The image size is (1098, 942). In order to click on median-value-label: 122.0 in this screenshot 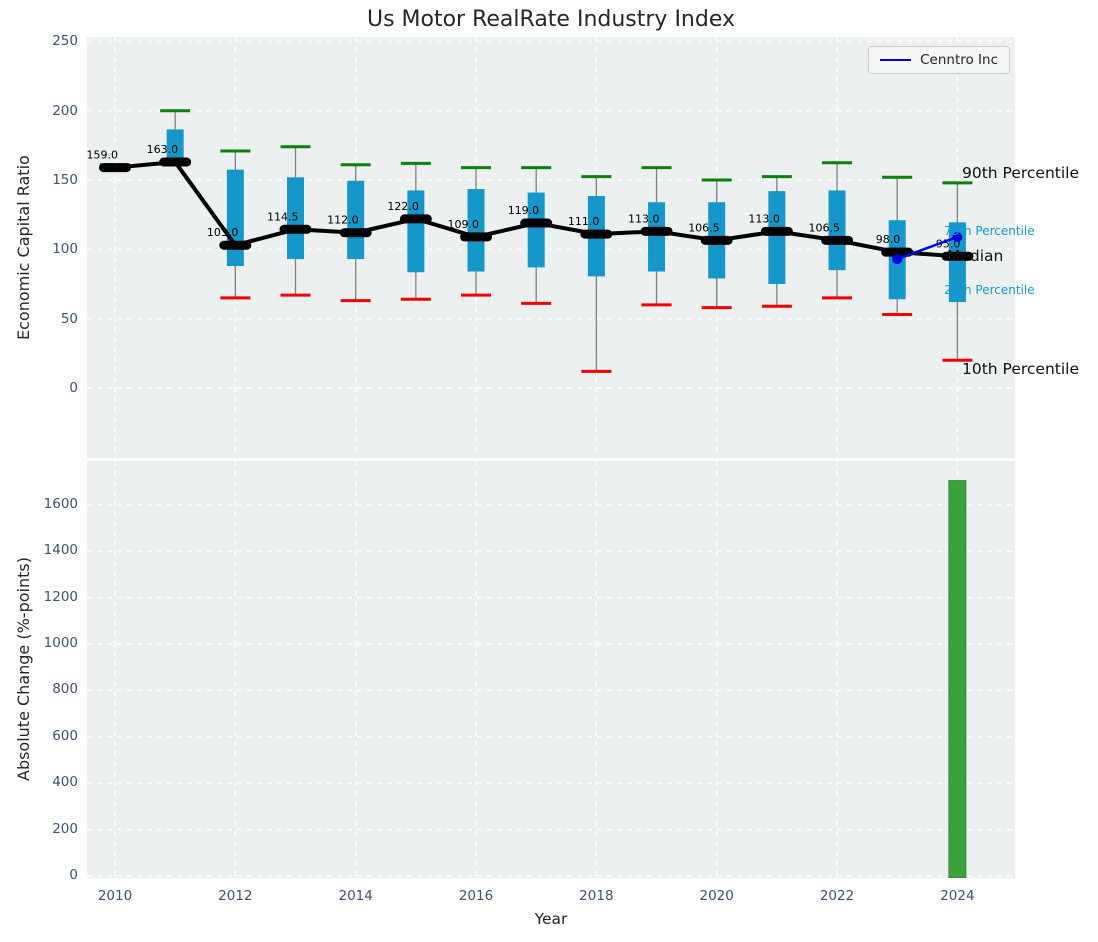, I will do `click(403, 206)`.